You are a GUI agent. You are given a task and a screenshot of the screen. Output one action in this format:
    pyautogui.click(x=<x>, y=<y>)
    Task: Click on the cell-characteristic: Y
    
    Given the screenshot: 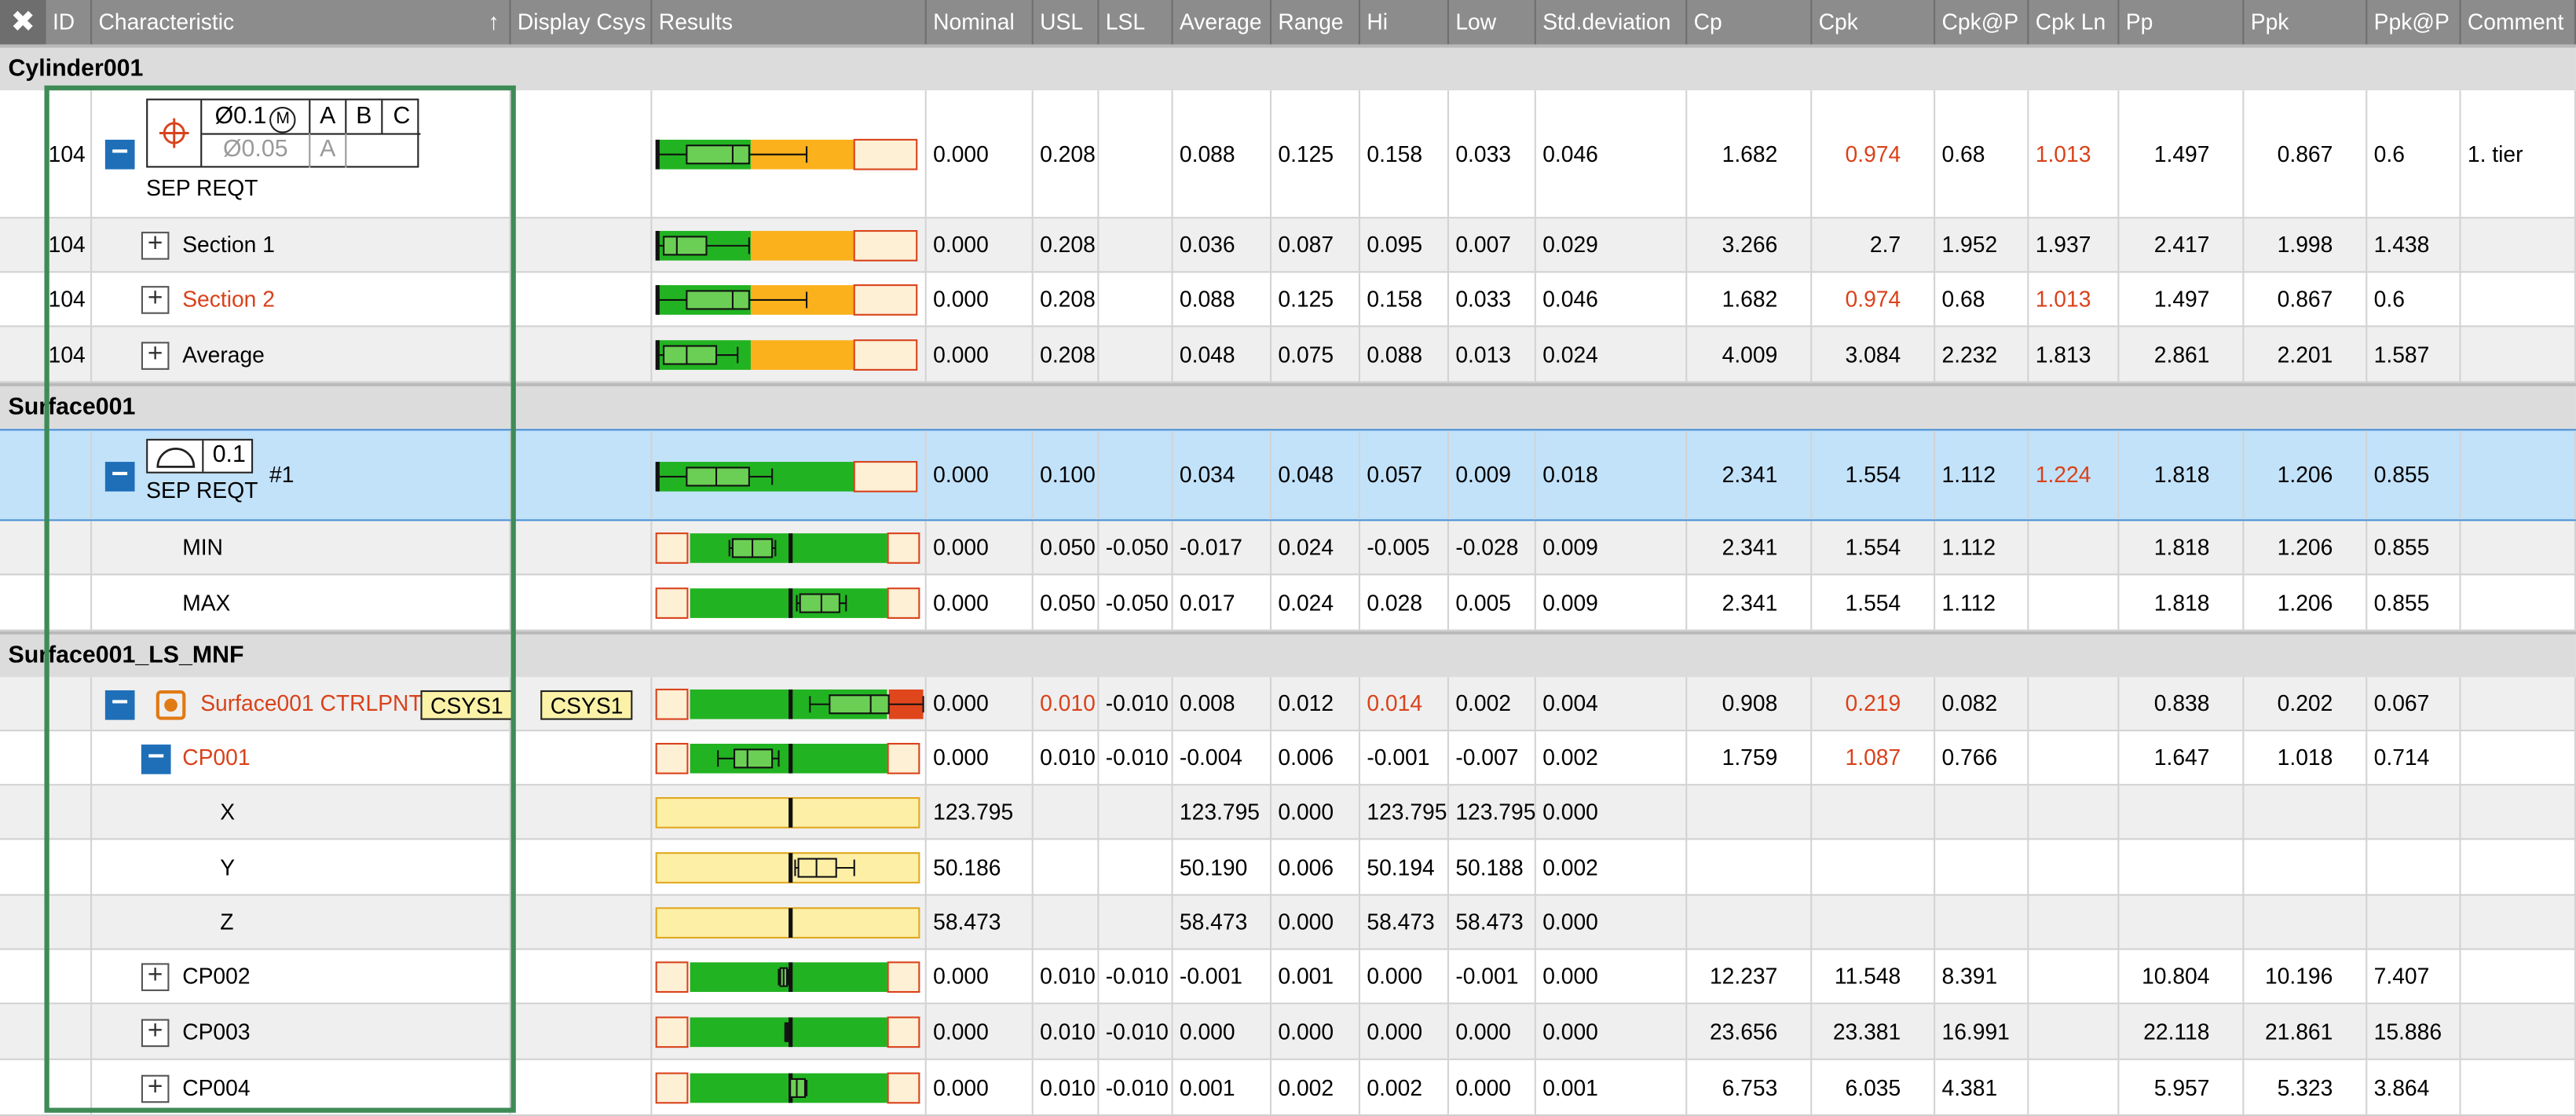 What is the action you would take?
    pyautogui.click(x=301, y=867)
    